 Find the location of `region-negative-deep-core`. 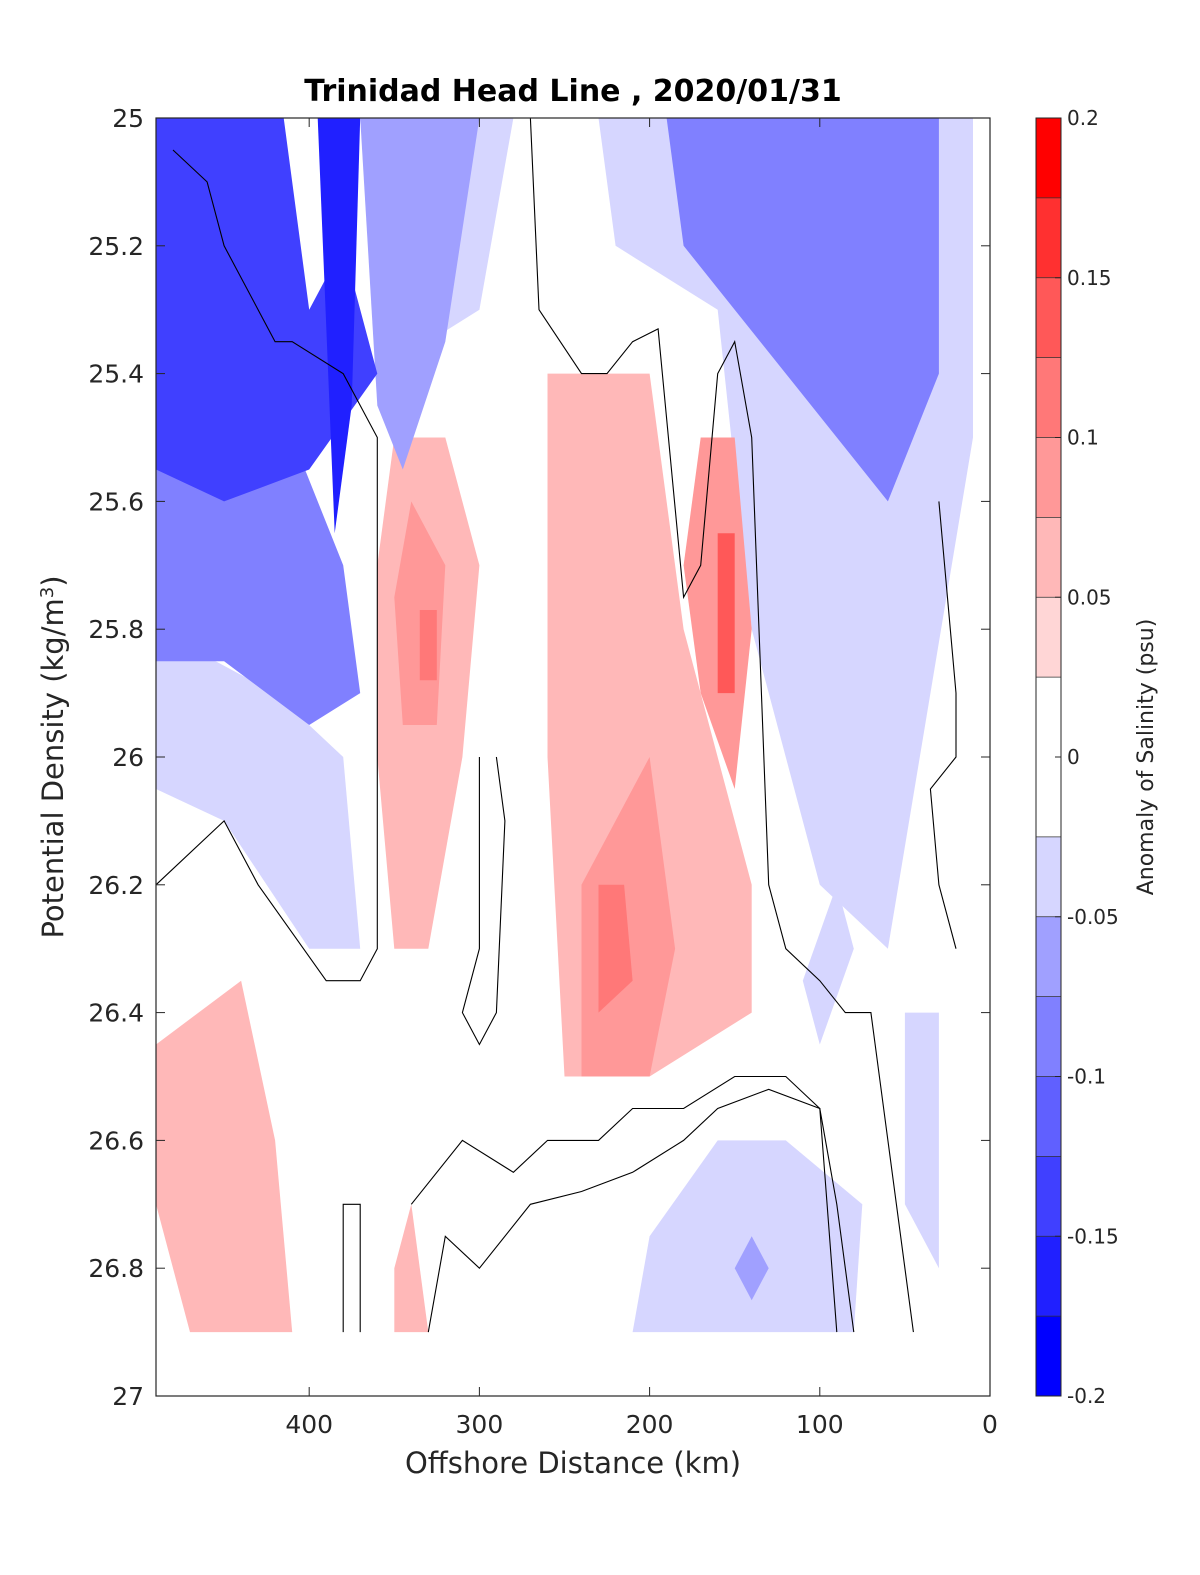

region-negative-deep-core is located at coordinates (751, 1268).